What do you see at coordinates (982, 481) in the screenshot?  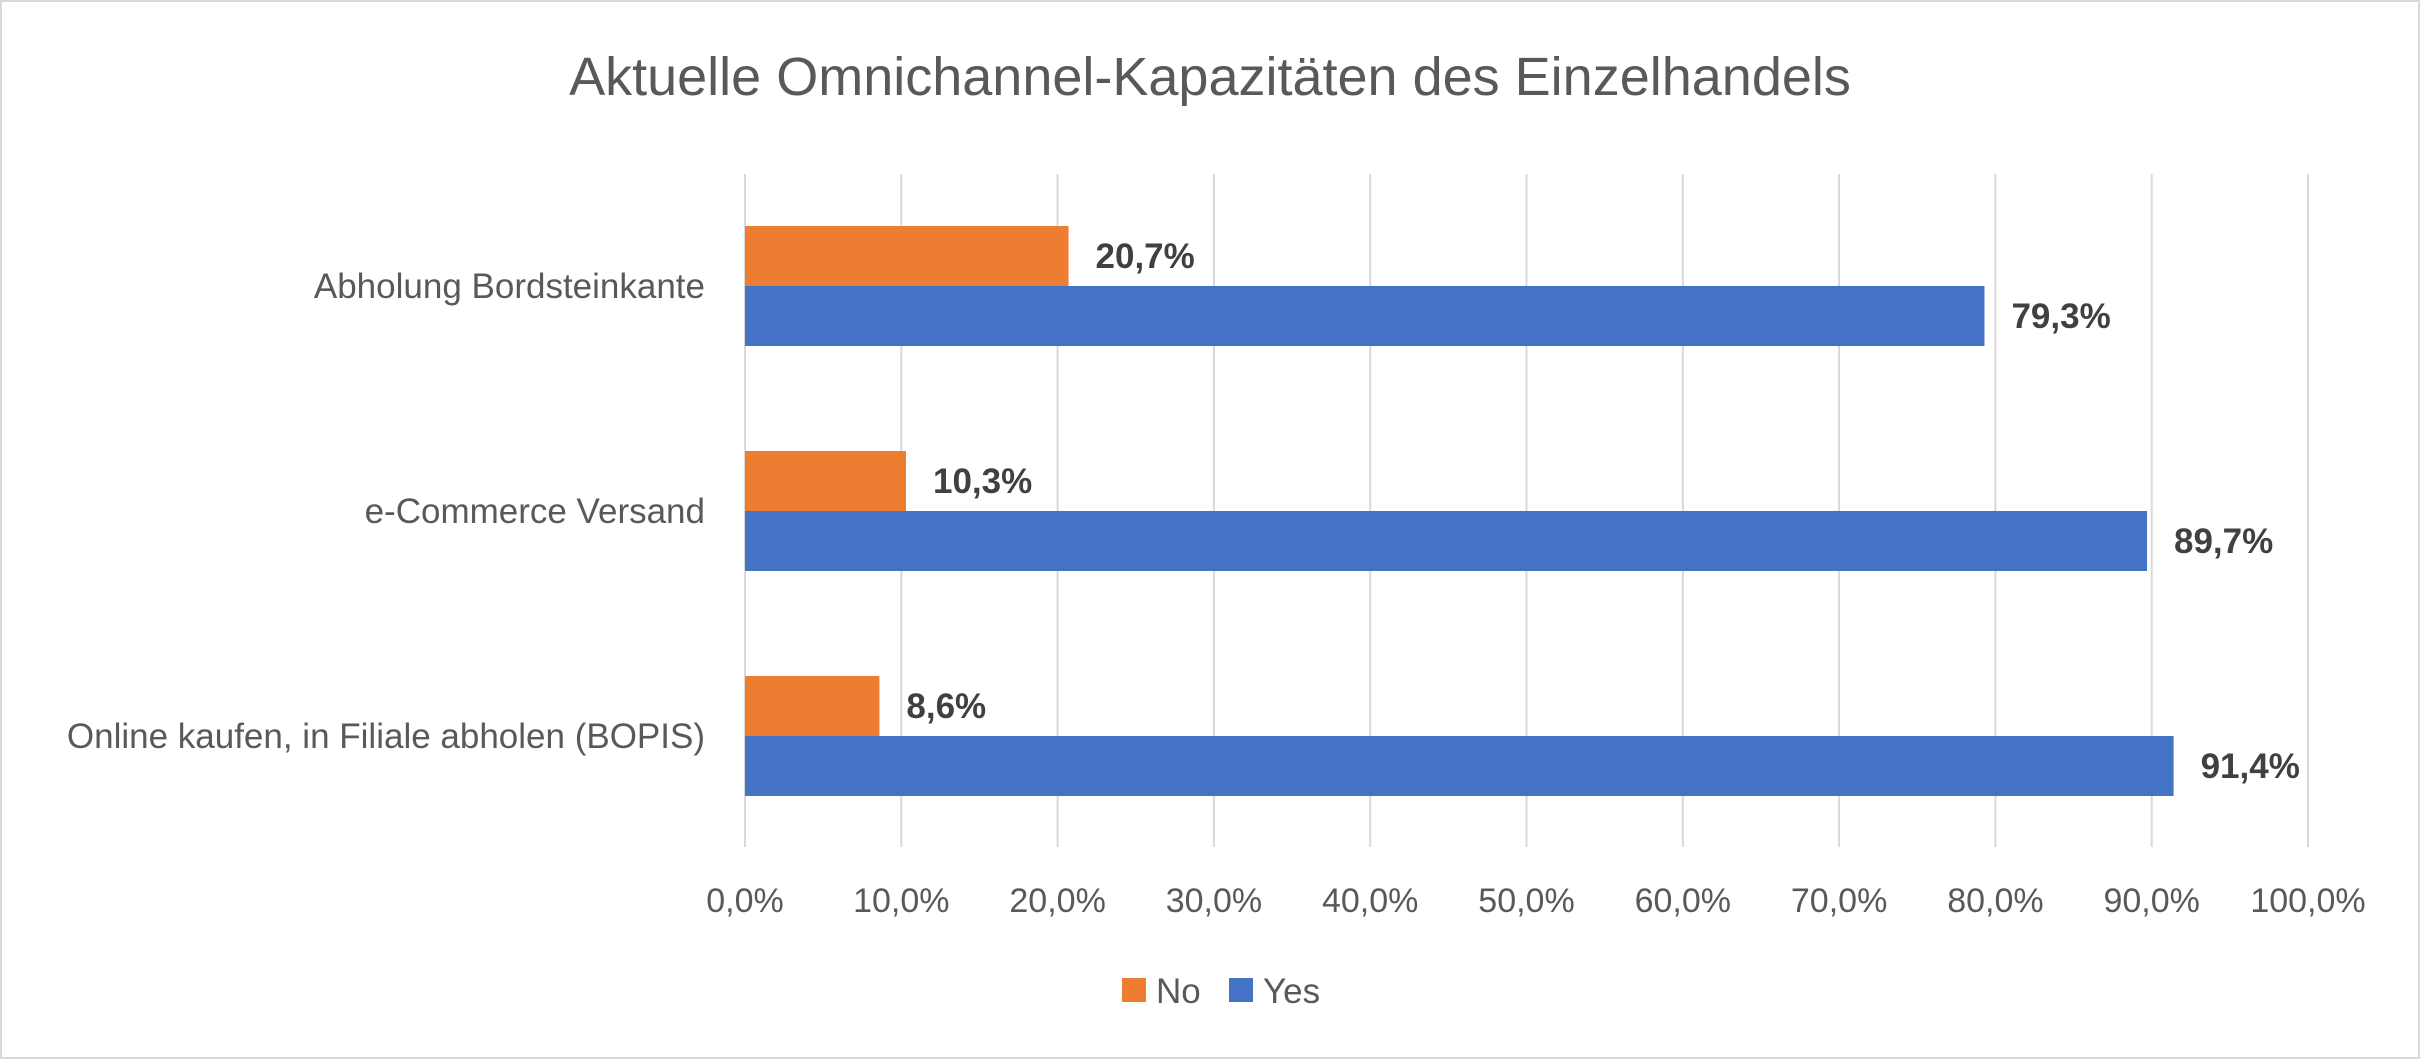 I see `data-label: 10,3%` at bounding box center [982, 481].